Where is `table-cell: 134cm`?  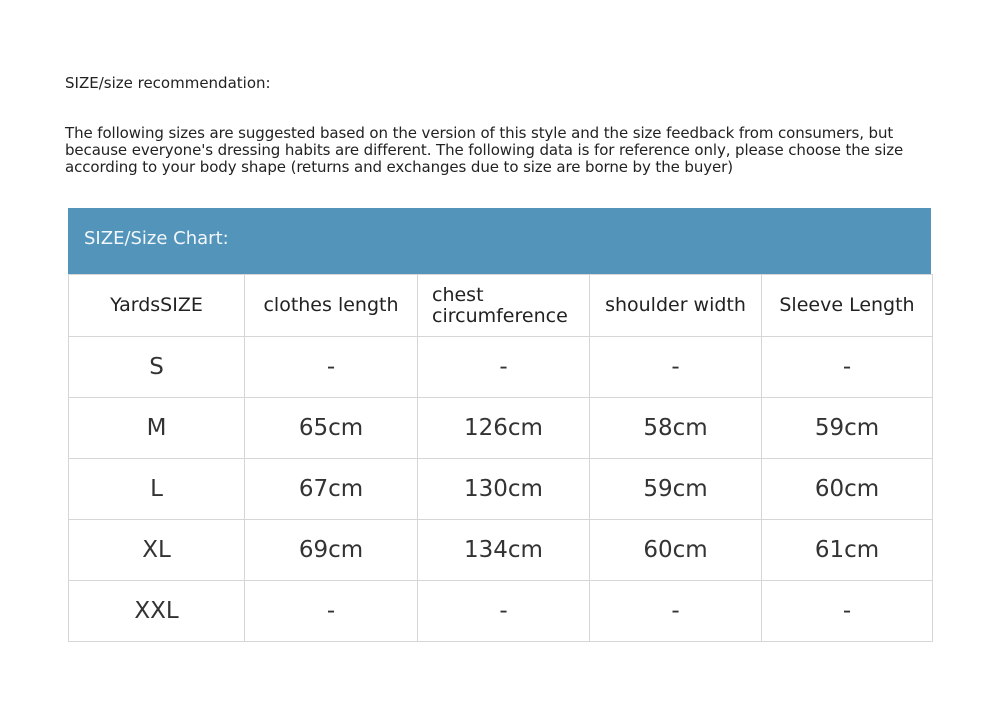 table-cell: 134cm is located at coordinates (503, 550).